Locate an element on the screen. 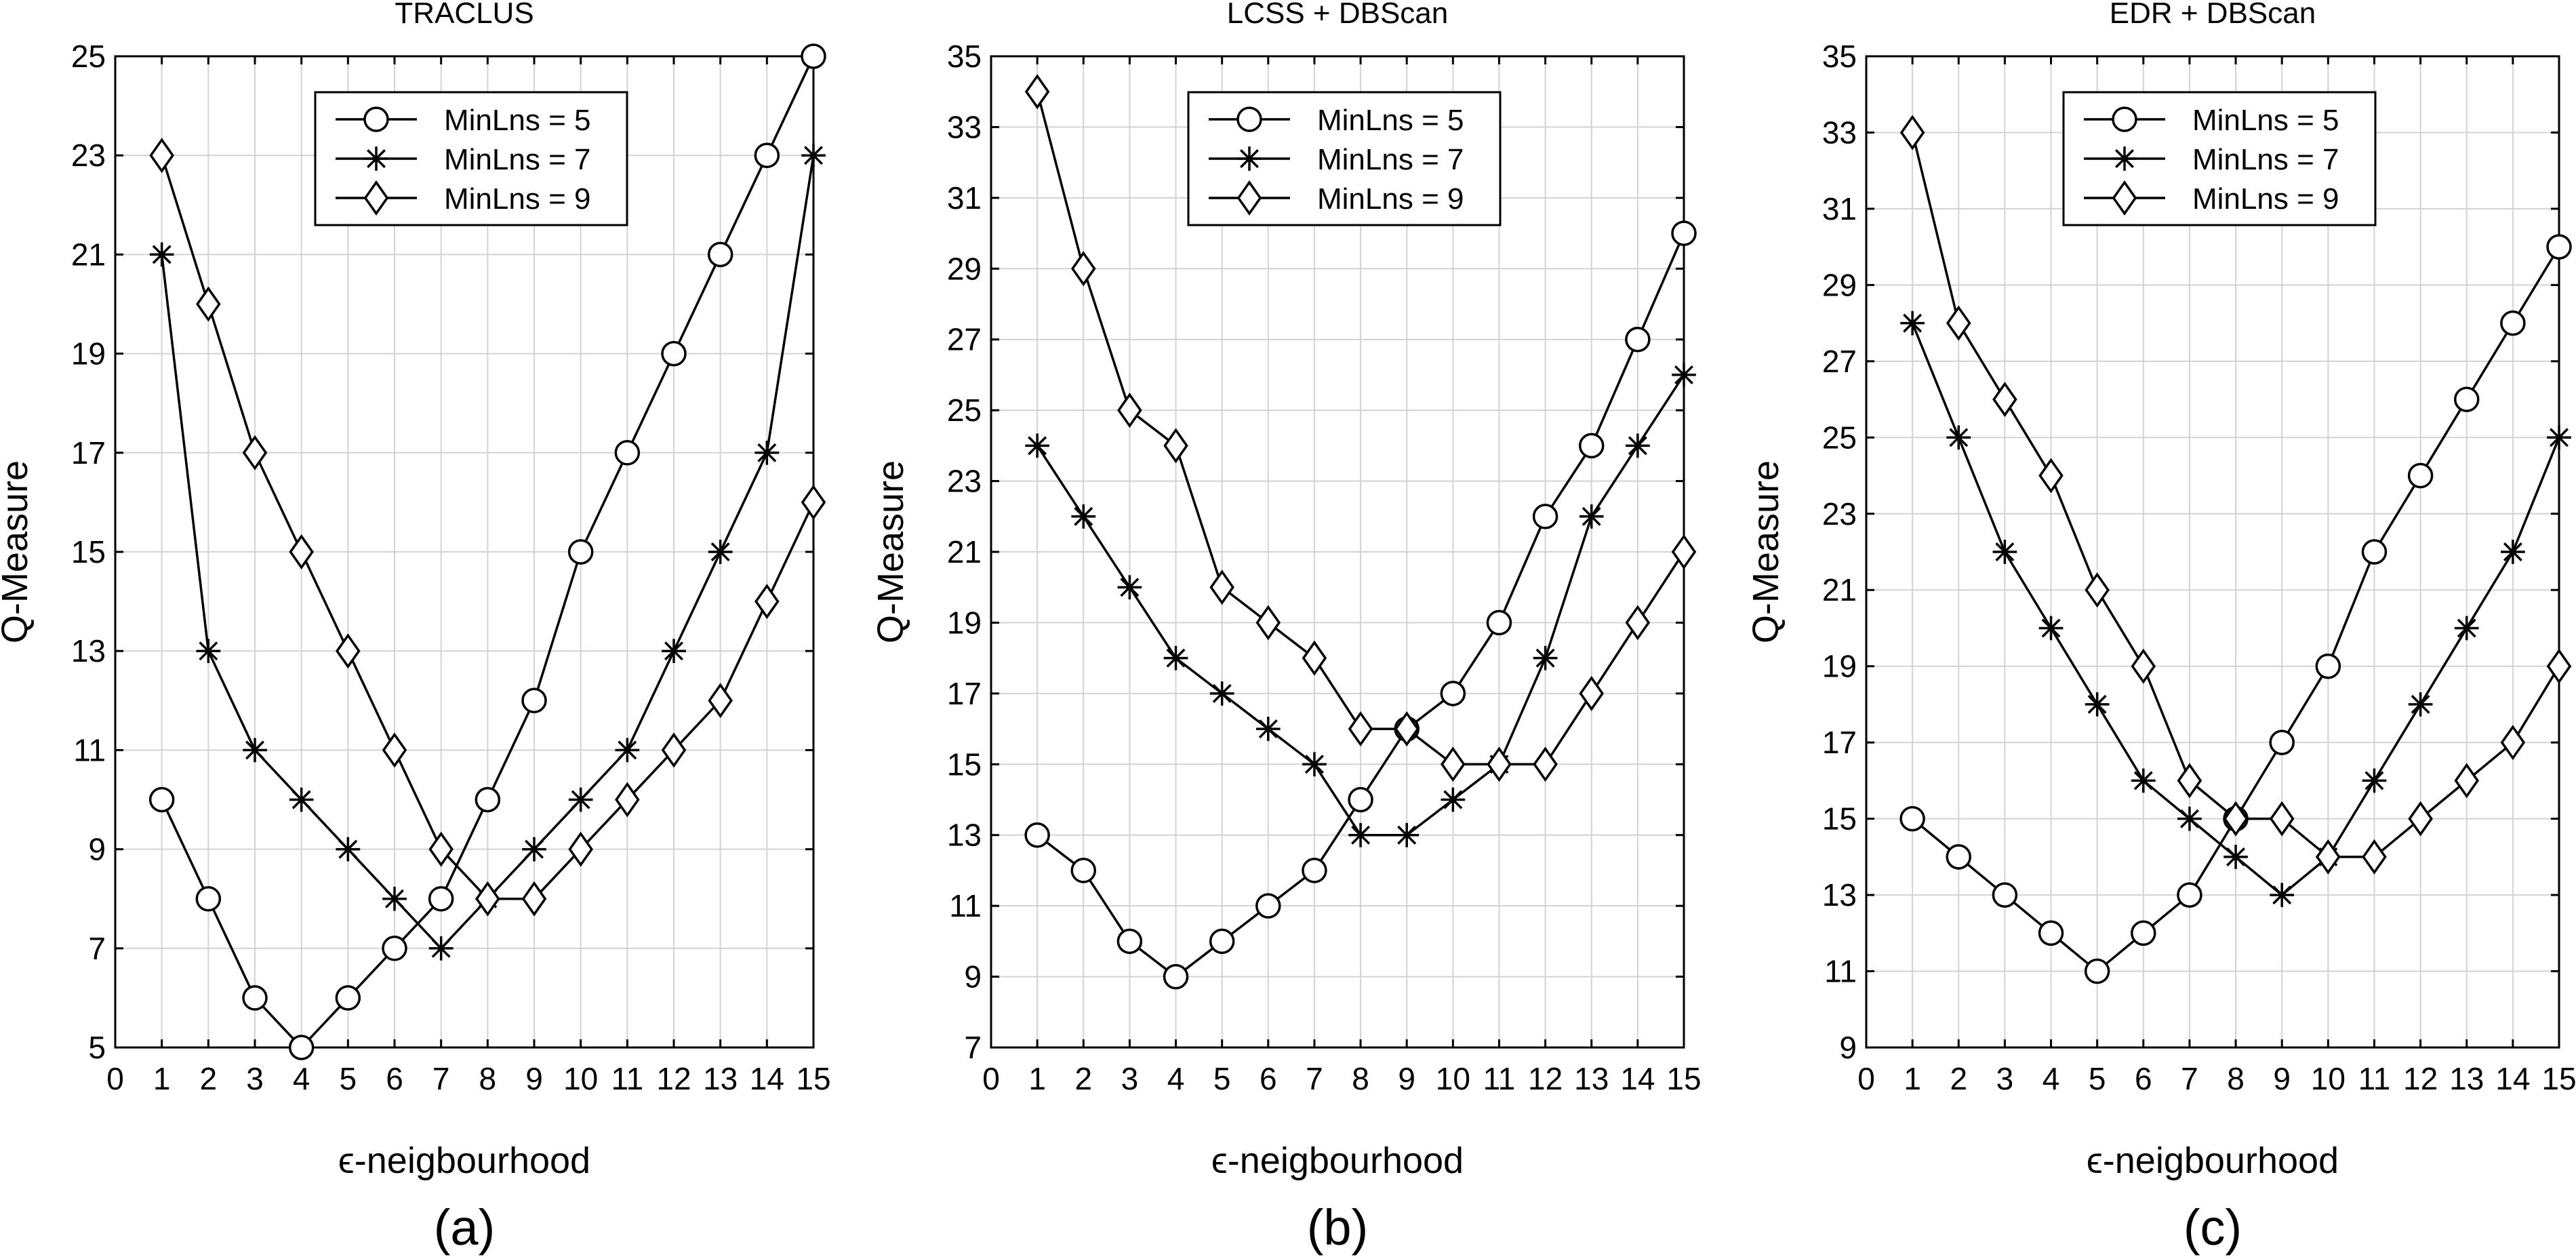  series-asterisk is located at coordinates (2235, 609).